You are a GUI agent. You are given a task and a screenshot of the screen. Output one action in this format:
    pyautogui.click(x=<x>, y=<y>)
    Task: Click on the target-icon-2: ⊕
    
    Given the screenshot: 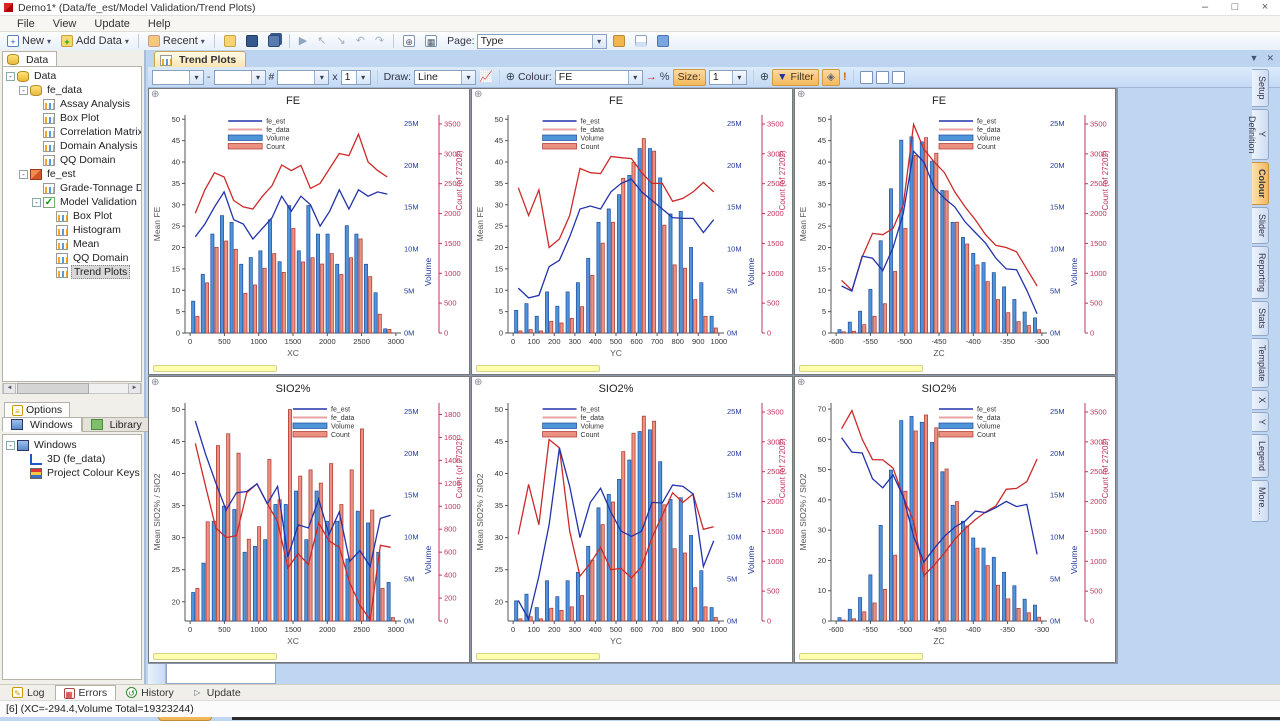 What is the action you would take?
    pyautogui.click(x=764, y=76)
    